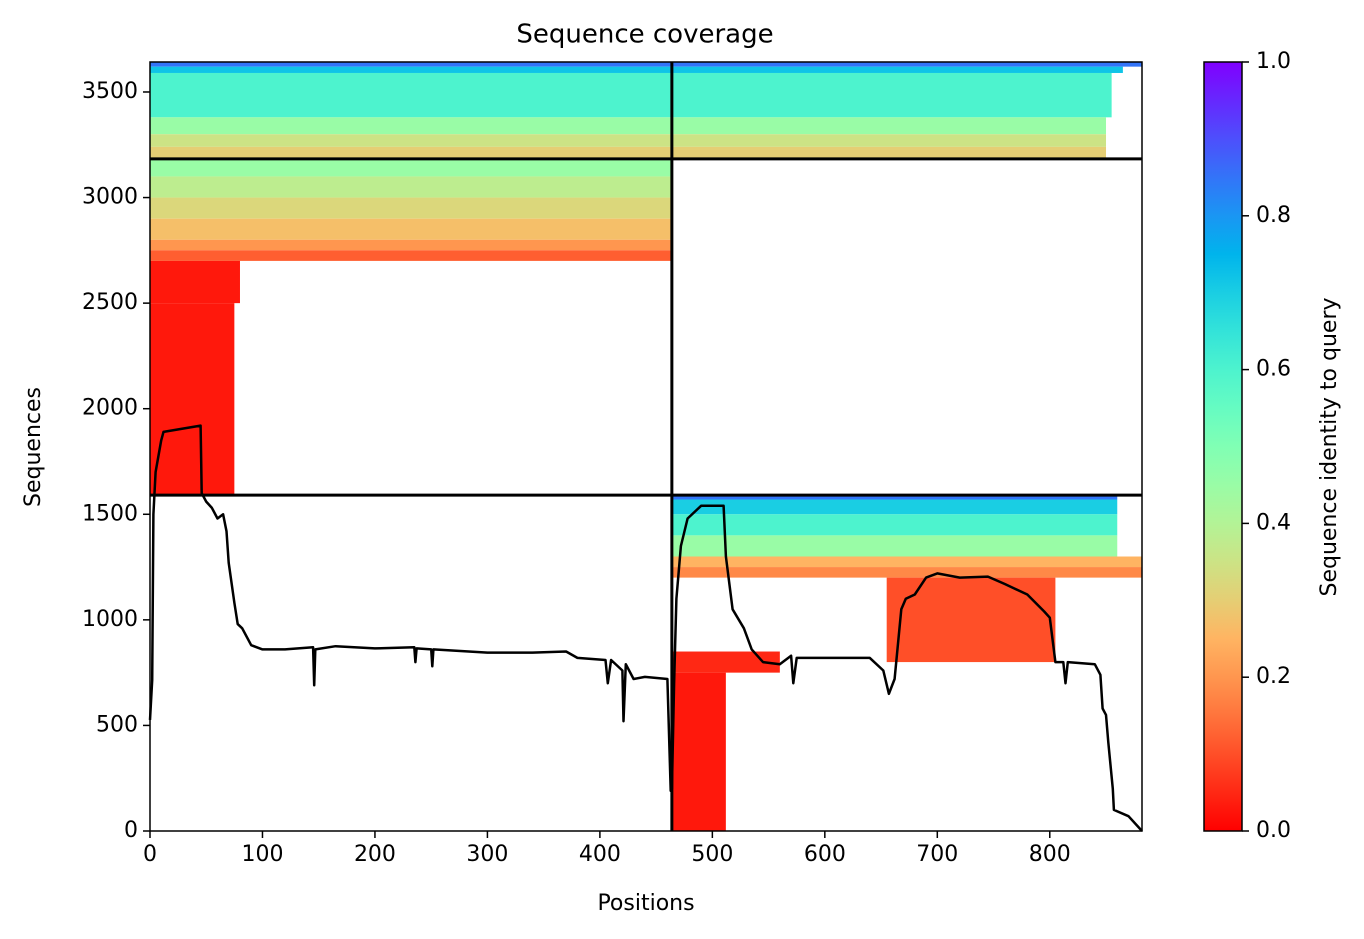 This screenshot has height=939, width=1364. I want to click on x-tick-label: 800, so click(1050, 854).